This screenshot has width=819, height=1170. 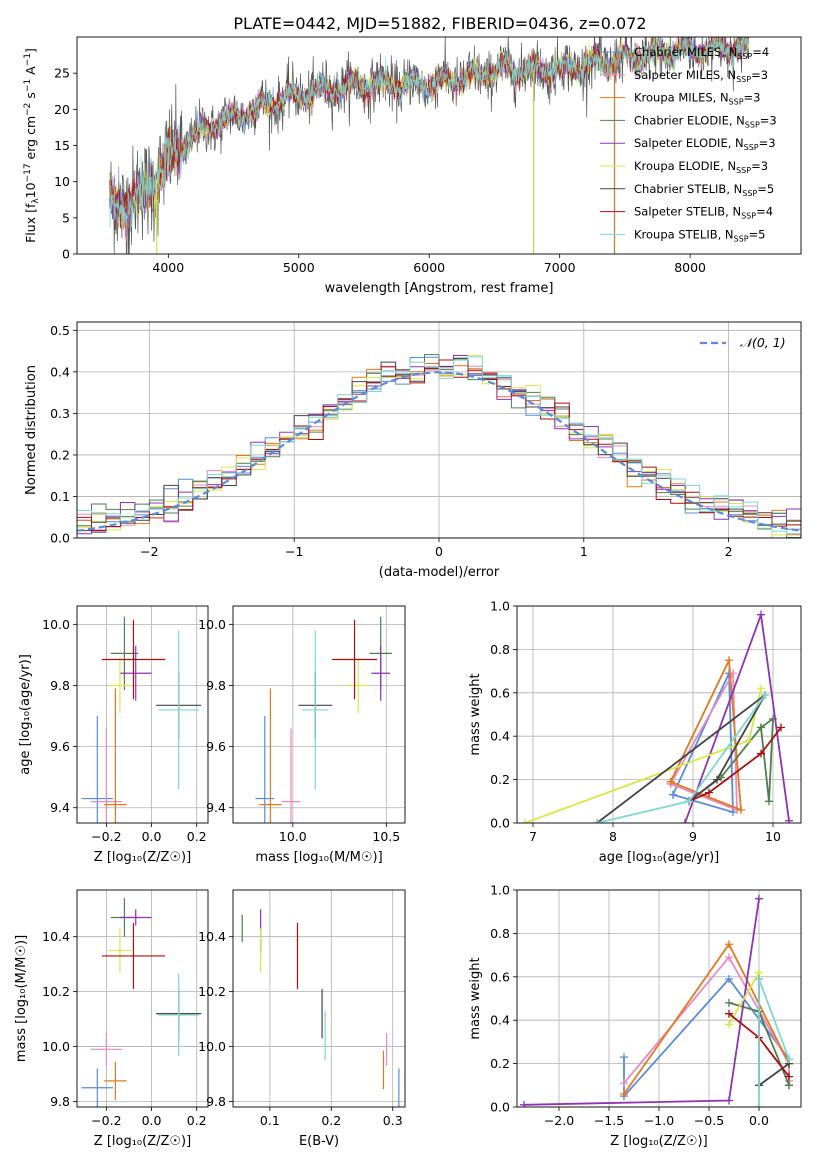 I want to click on x-tick-label: 2, so click(x=729, y=551).